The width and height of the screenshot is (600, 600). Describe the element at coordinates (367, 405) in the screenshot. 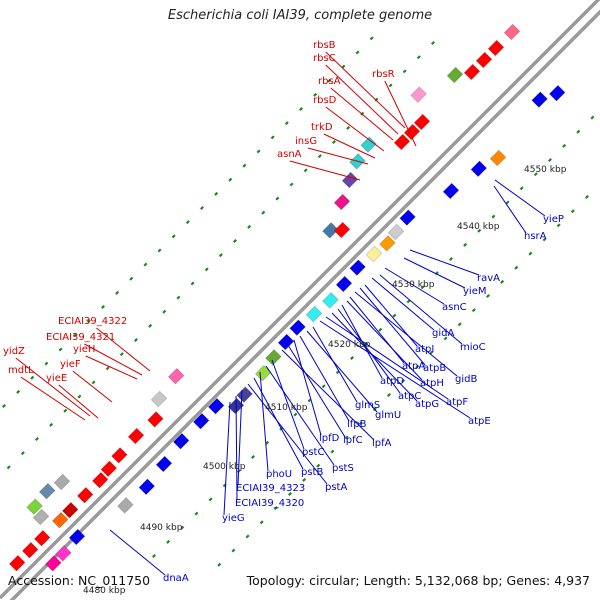

I see `reverse-gene-label: glmS` at that location.